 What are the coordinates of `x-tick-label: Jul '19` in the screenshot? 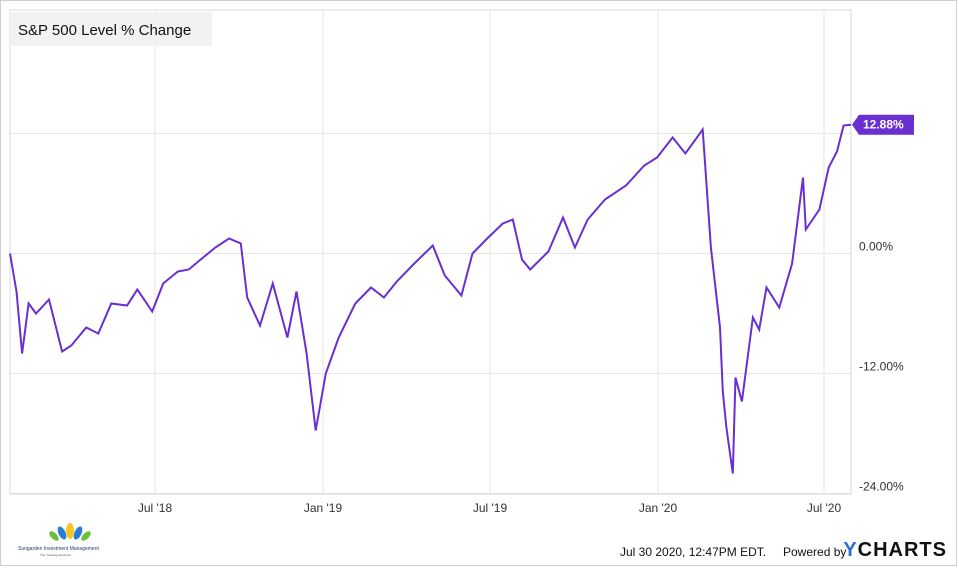 It's located at (490, 508).